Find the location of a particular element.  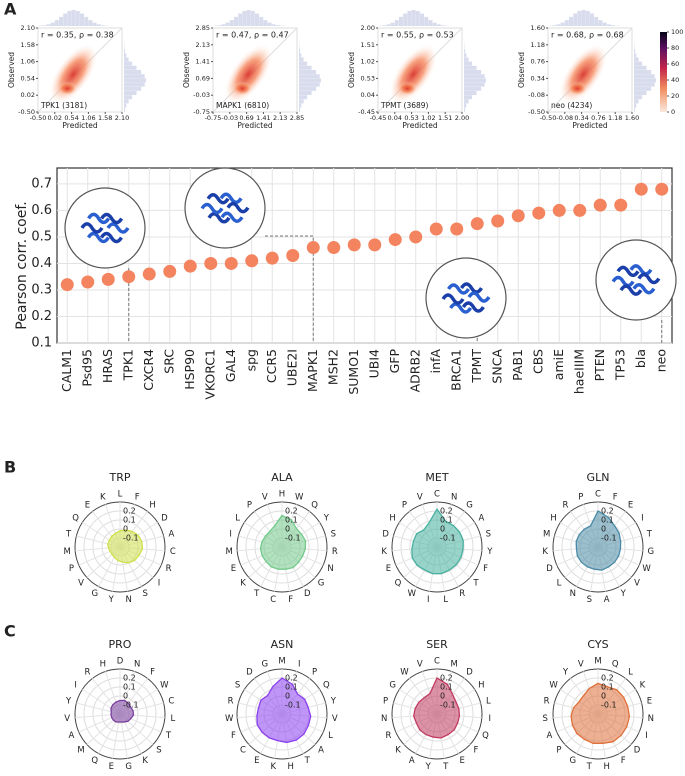

x-tick-label: -0.08 is located at coordinates (564, 118).